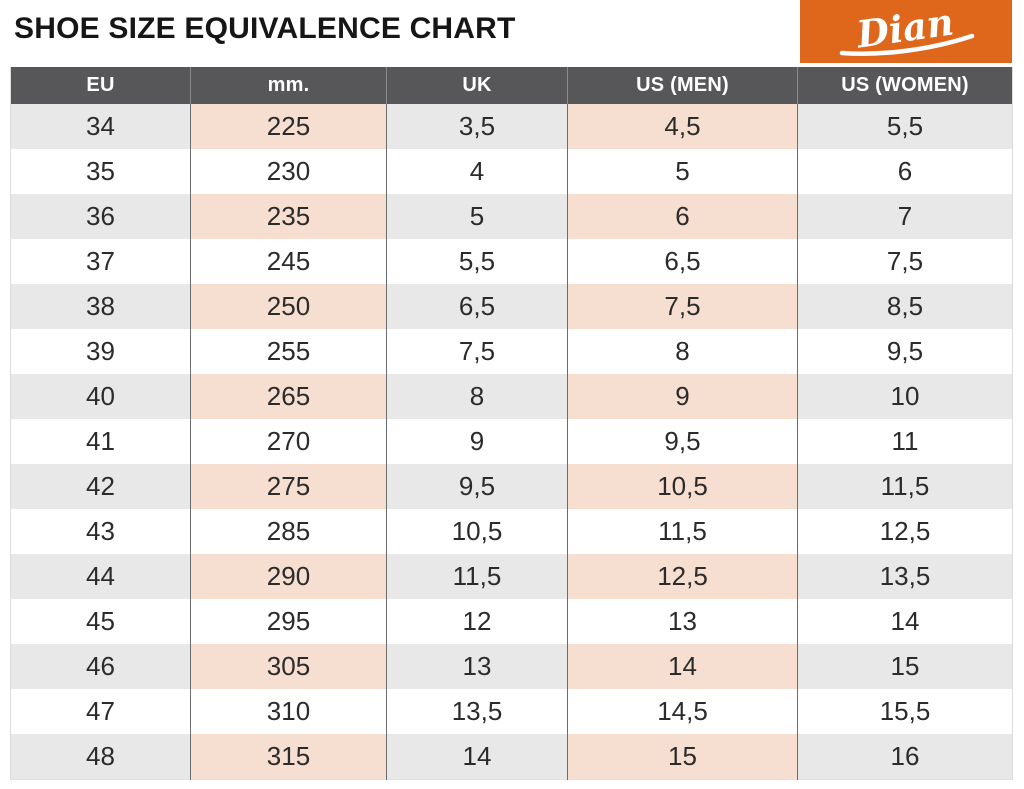 The image size is (1024, 789). I want to click on table-cell: 3,5, so click(477, 126).